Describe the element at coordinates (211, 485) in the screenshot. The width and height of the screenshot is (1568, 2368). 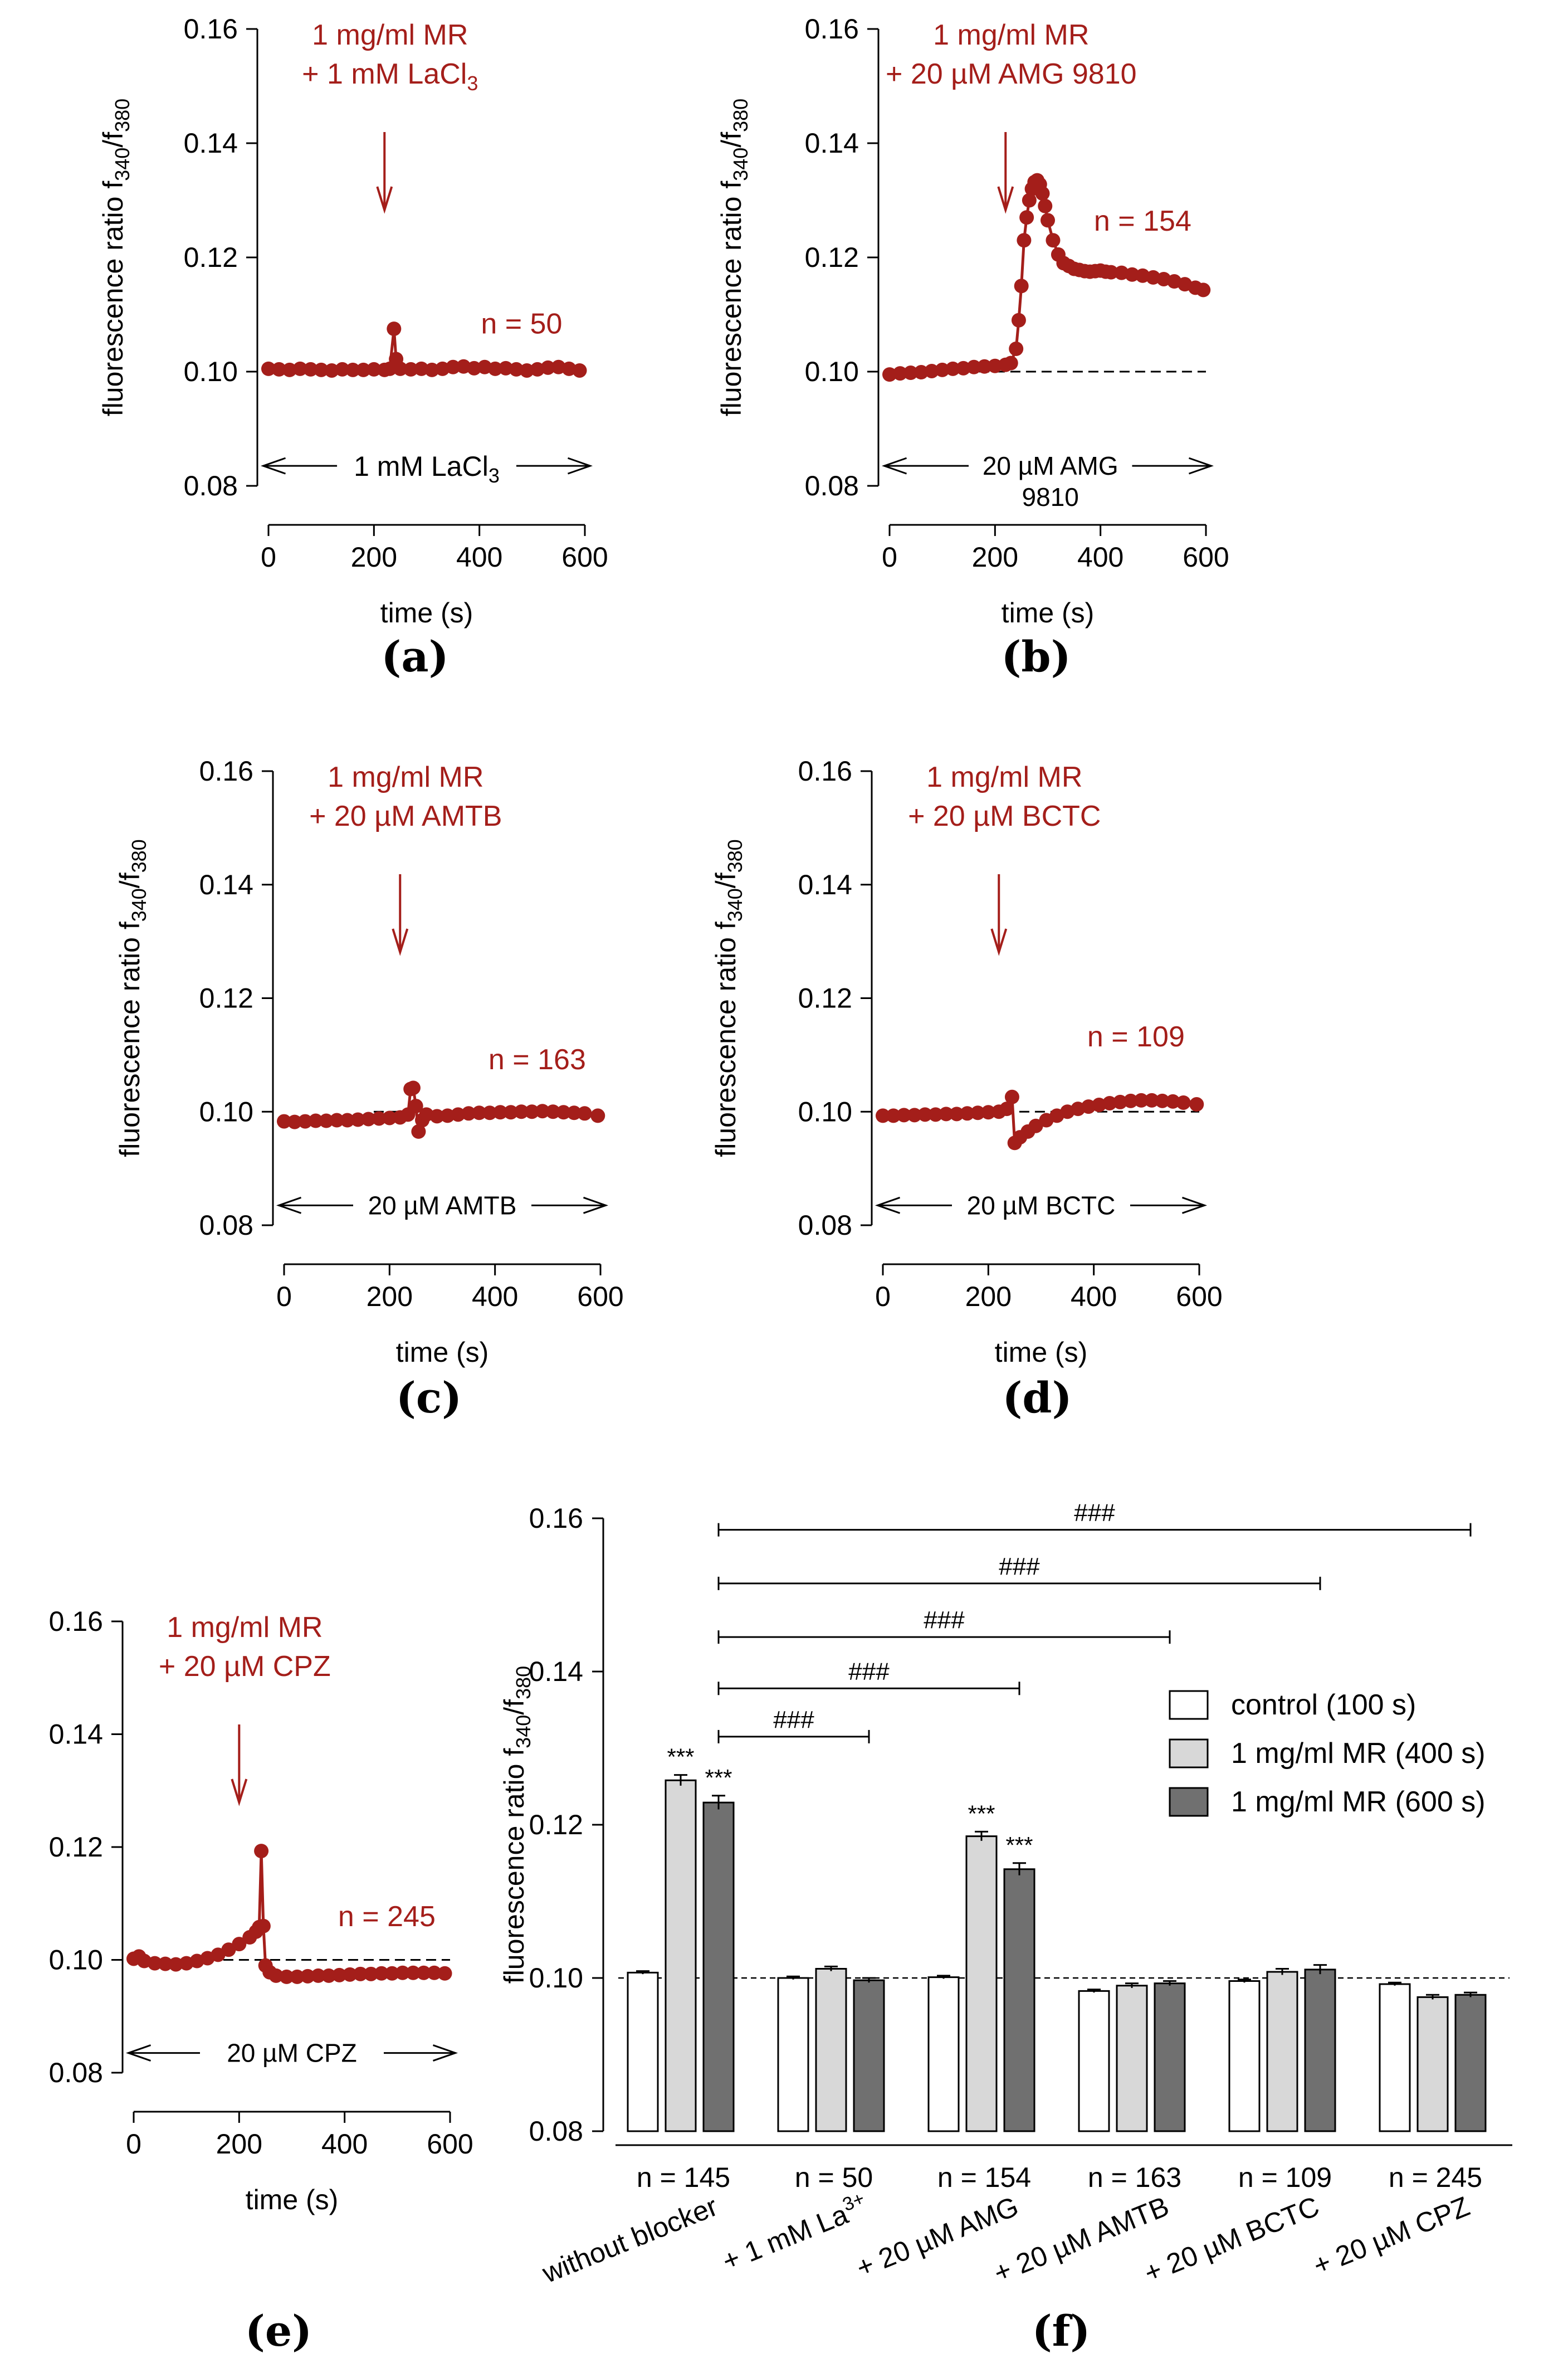
I see `y-tick-label-a: 0.08` at that location.